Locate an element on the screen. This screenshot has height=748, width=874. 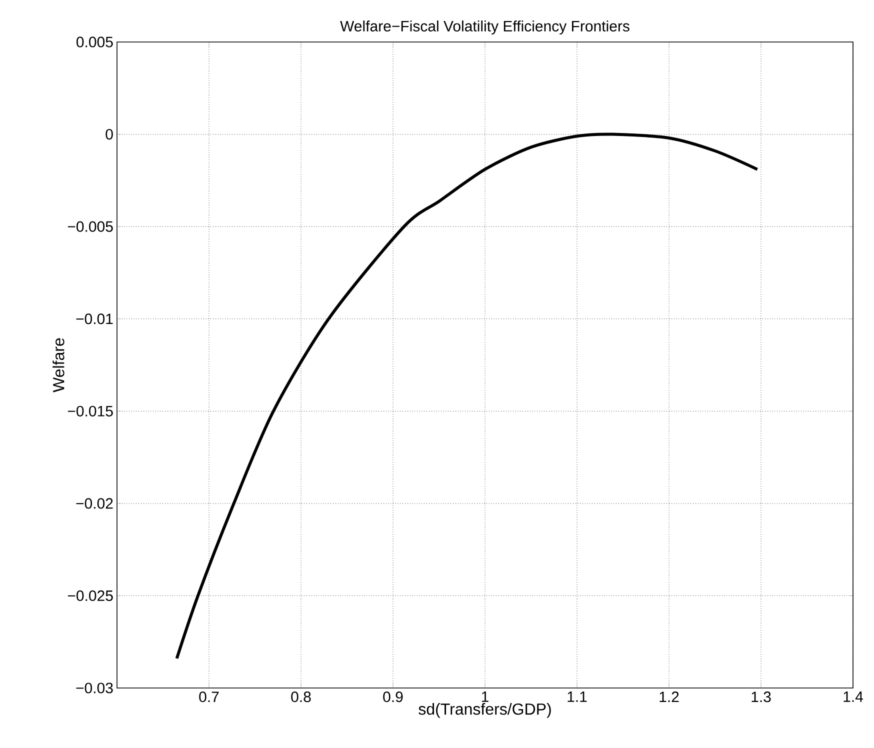
x-tick-label: 1.3 is located at coordinates (761, 697).